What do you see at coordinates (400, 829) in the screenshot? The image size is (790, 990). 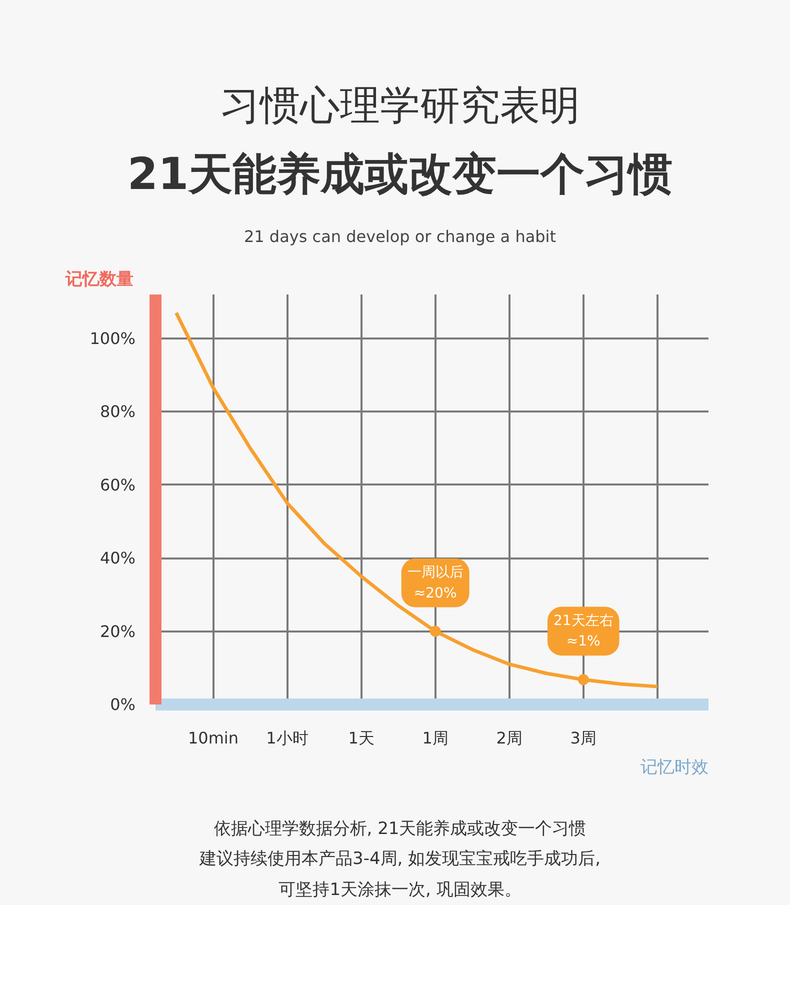 I see `text: 依据心理学数据分析, 21天能养成或改变一个习惯` at bounding box center [400, 829].